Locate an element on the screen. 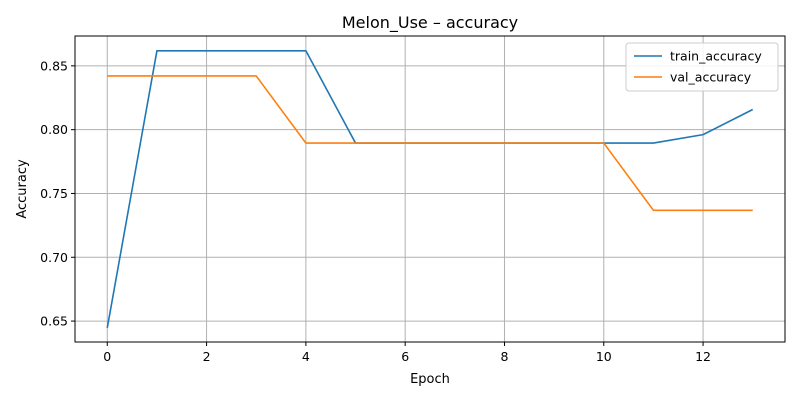 The image size is (800, 400). y-axis-label: Accuracy is located at coordinates (22, 189).